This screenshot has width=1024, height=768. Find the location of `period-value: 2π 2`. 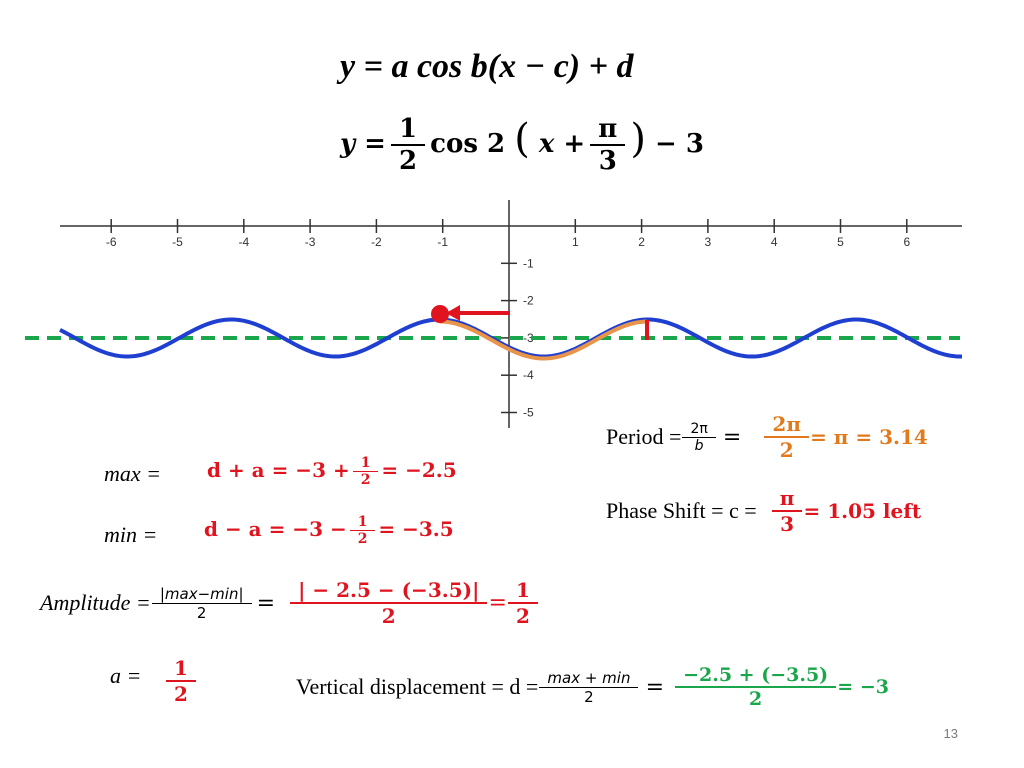

period-value: 2π 2 is located at coordinates (786, 437).